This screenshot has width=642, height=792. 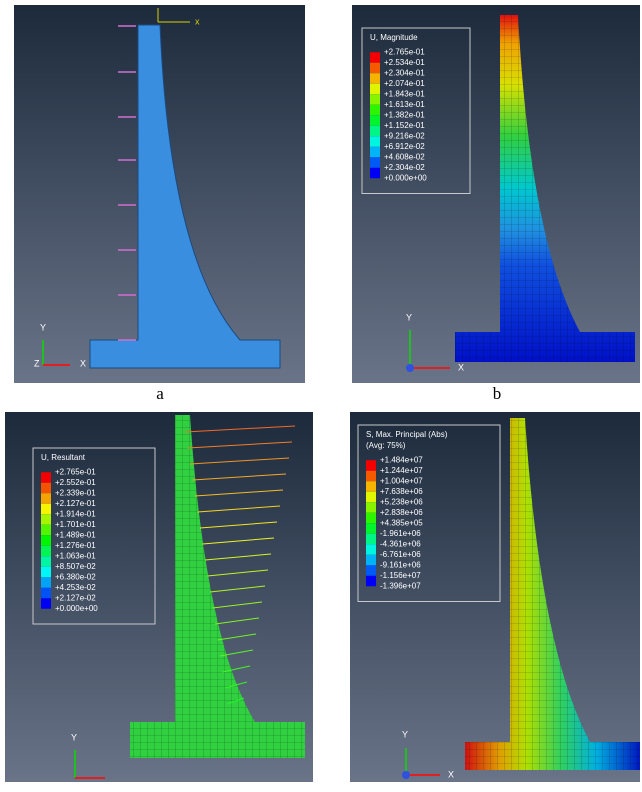 What do you see at coordinates (75, 555) in the screenshot?
I see `legend-value: +1.063e-01` at bounding box center [75, 555].